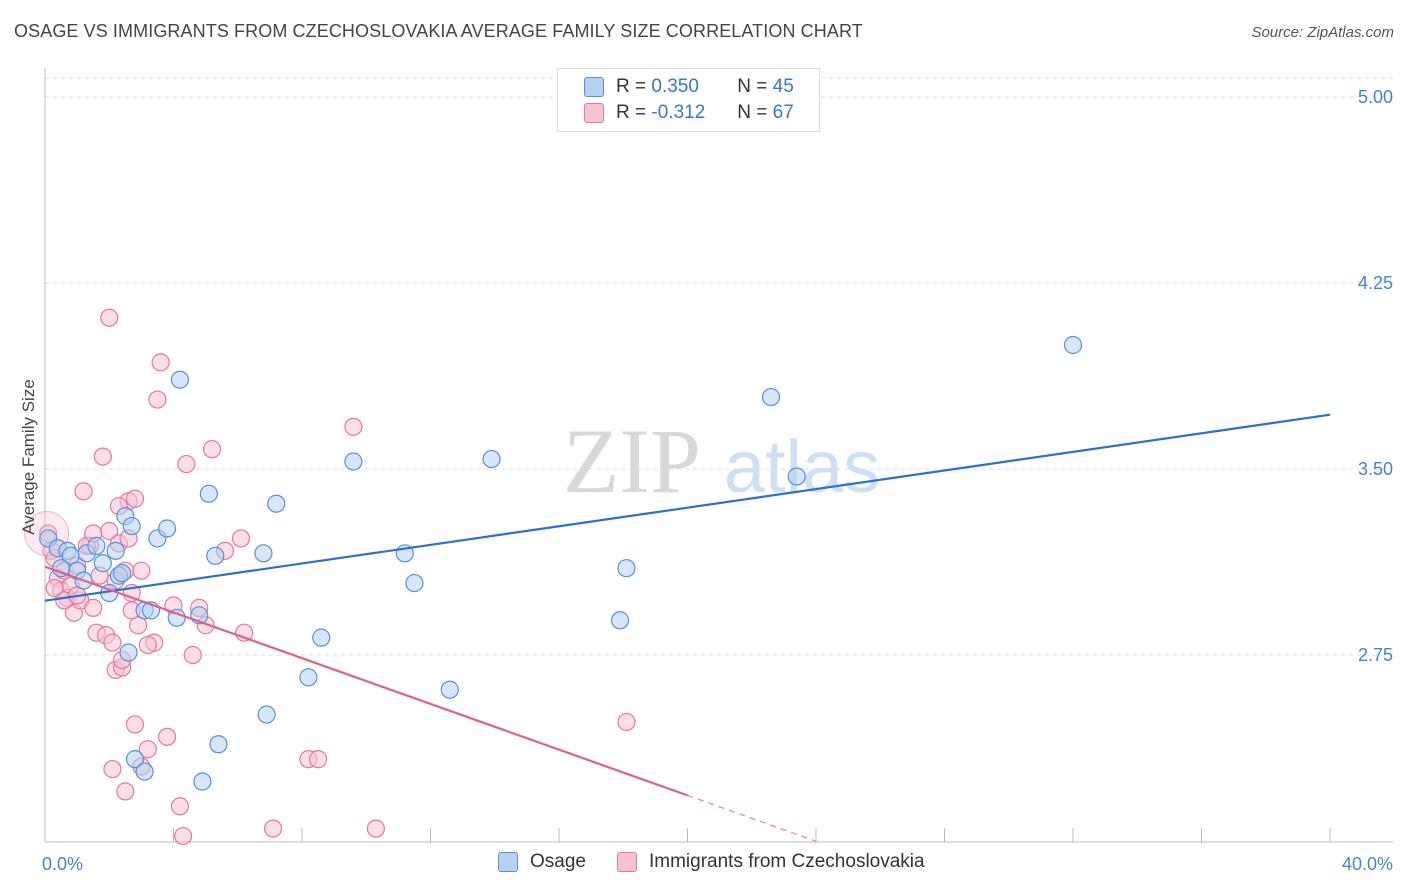  Describe the element at coordinates (678, 112) in the screenshot. I see `legend-r-value: -0.312` at that location.